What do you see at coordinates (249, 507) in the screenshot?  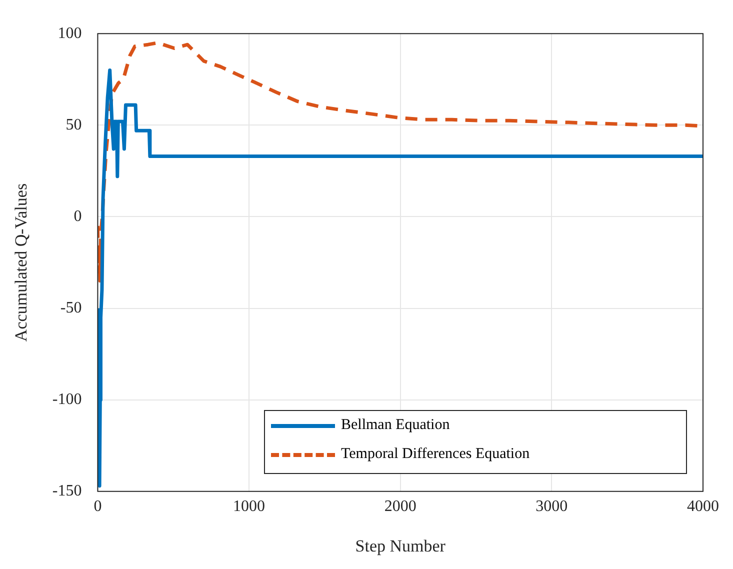 I see `x-tick-label: 1000` at bounding box center [249, 507].